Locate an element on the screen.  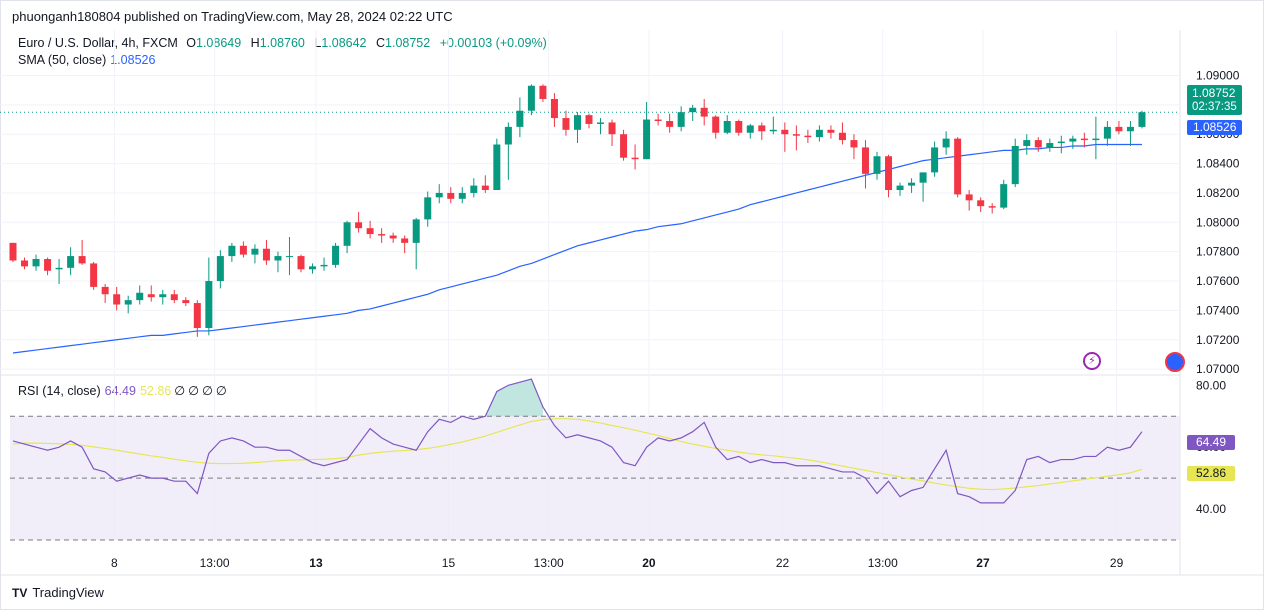
lightning-icon: ⚡ is located at coordinates (1092, 361).